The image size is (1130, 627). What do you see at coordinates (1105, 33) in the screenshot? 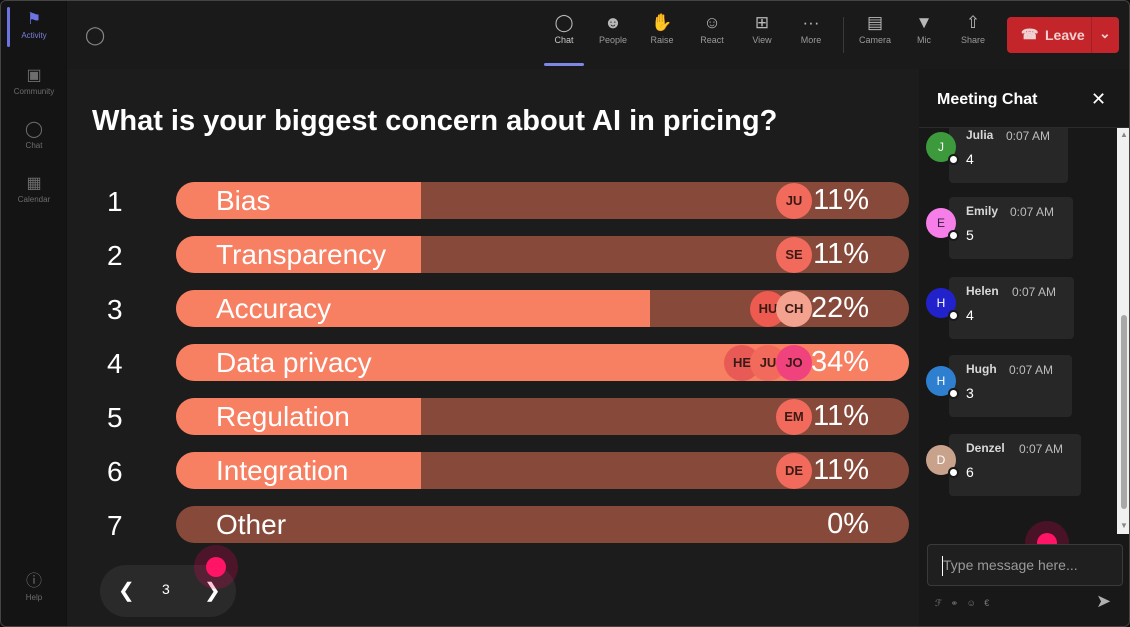
I see `chevron-down-icon: ⌄` at bounding box center [1105, 33].